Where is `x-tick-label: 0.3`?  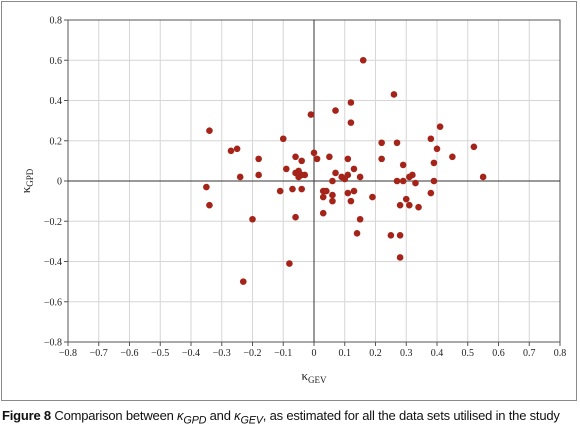
x-tick-label: 0.3 is located at coordinates (406, 353).